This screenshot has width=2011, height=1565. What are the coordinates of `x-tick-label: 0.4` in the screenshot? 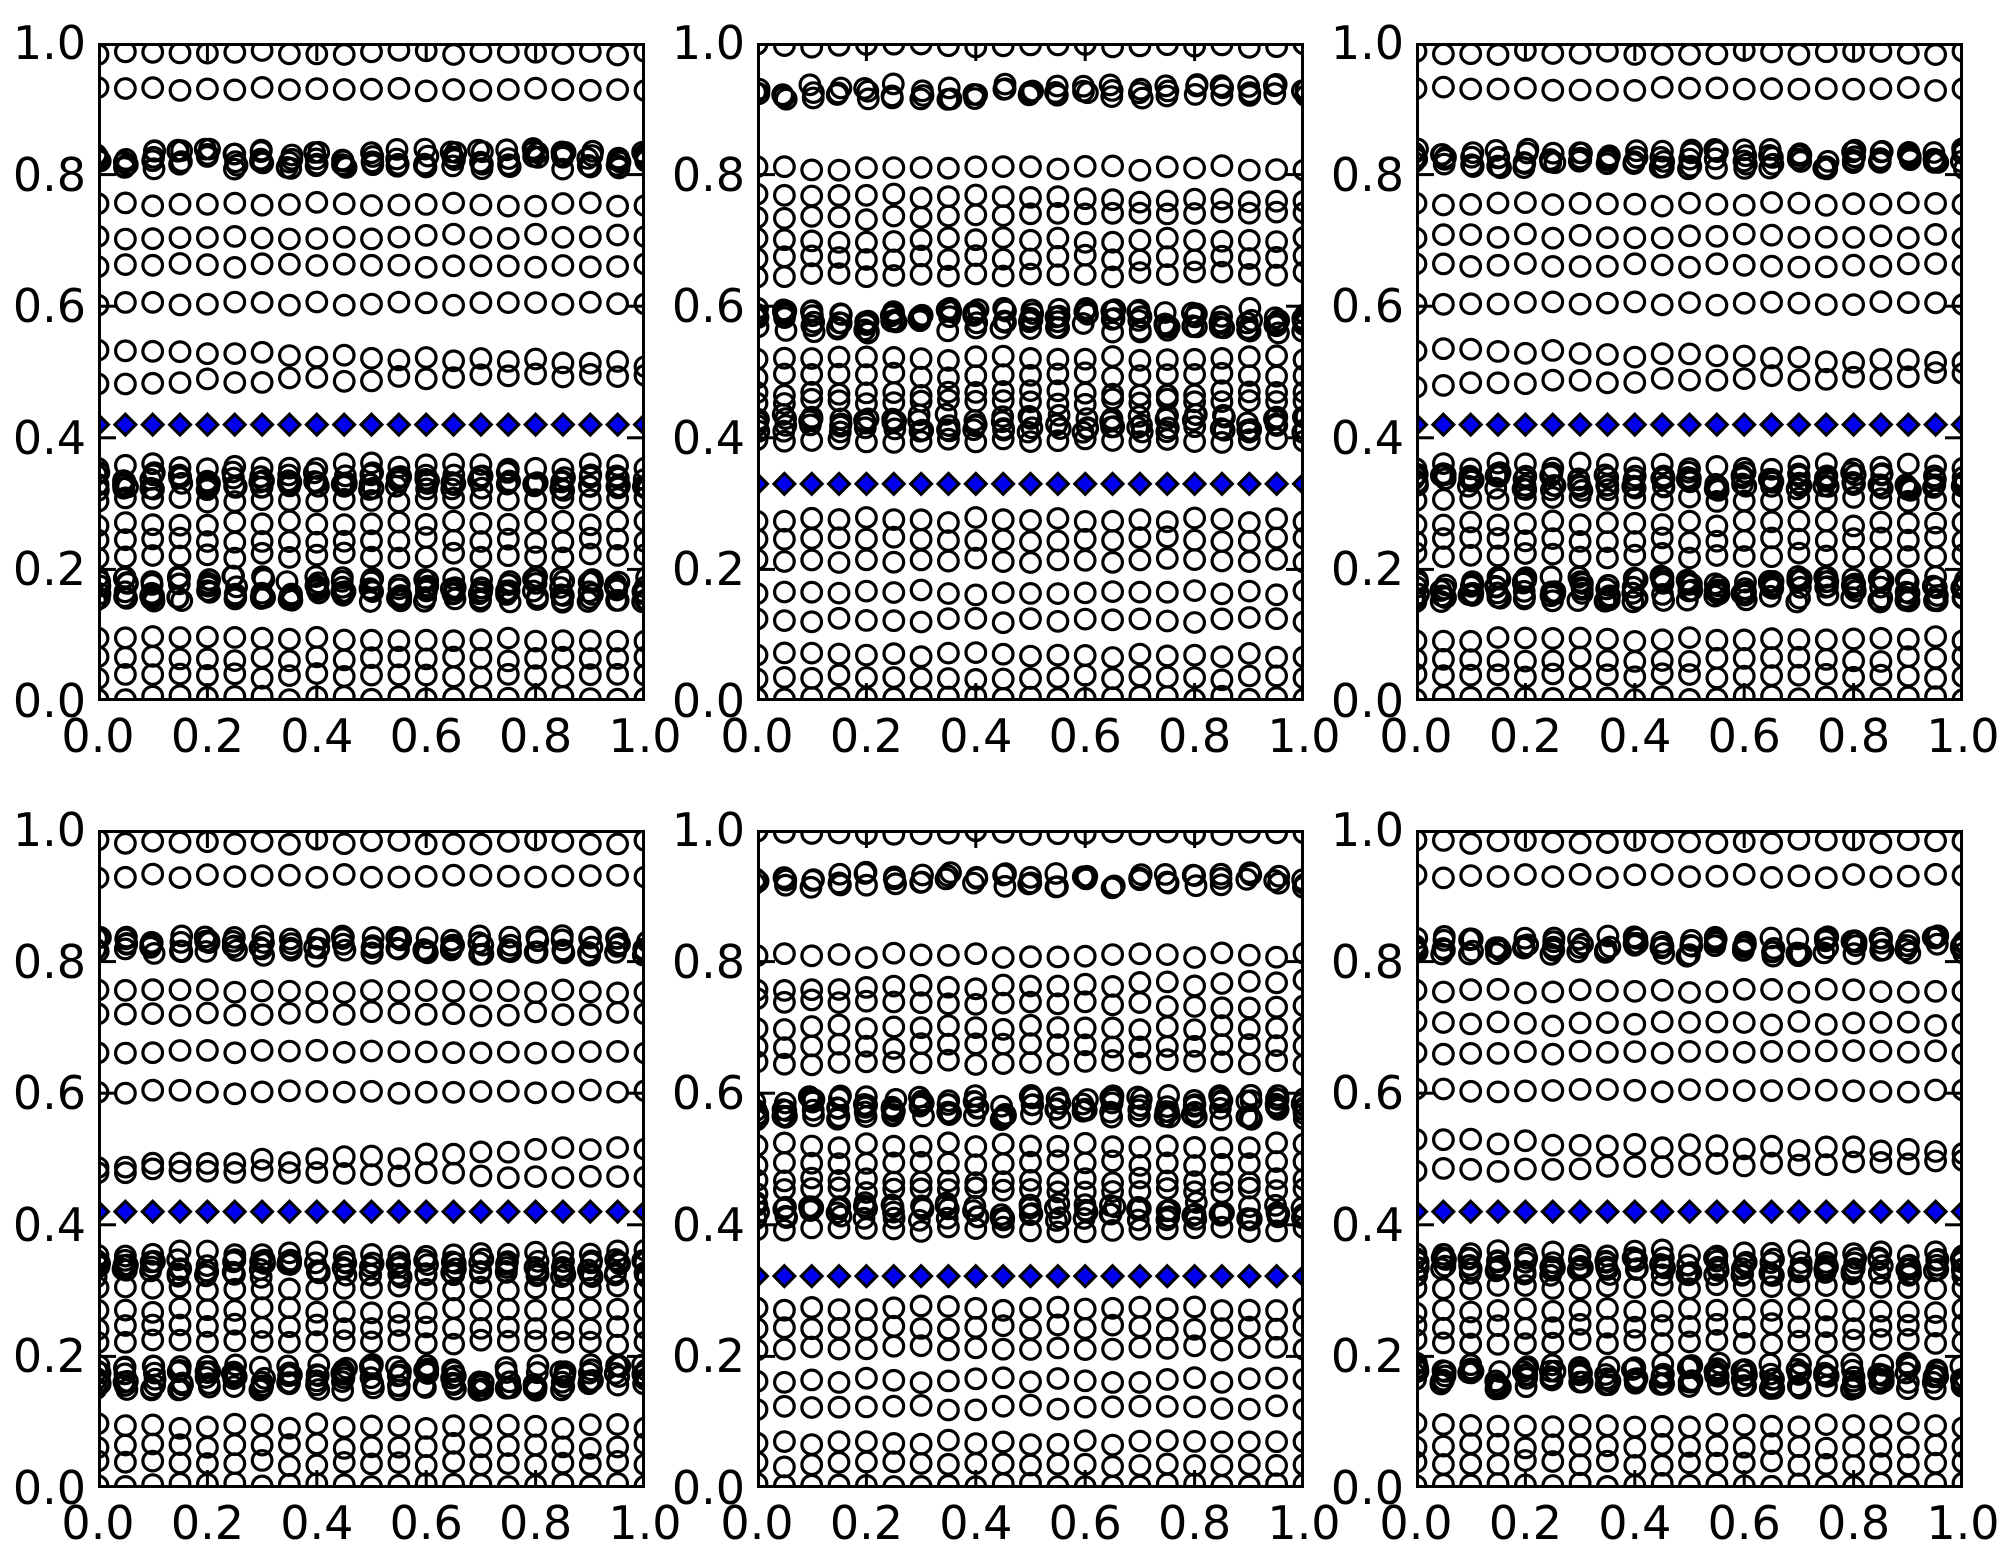 It's located at (1635, 736).